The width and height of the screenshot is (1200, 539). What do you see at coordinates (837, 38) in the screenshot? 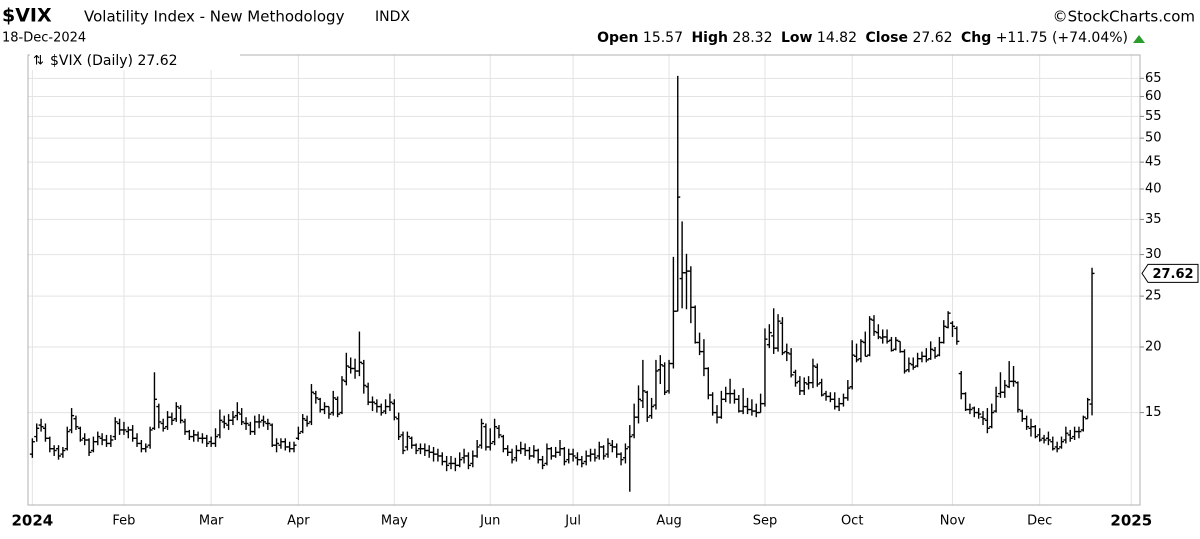
I see `low-value: 14.82` at bounding box center [837, 38].